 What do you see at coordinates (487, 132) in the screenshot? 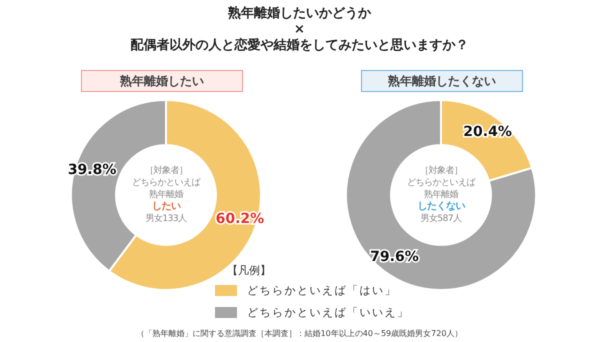
I see `data-label: 20.4%` at bounding box center [487, 132].